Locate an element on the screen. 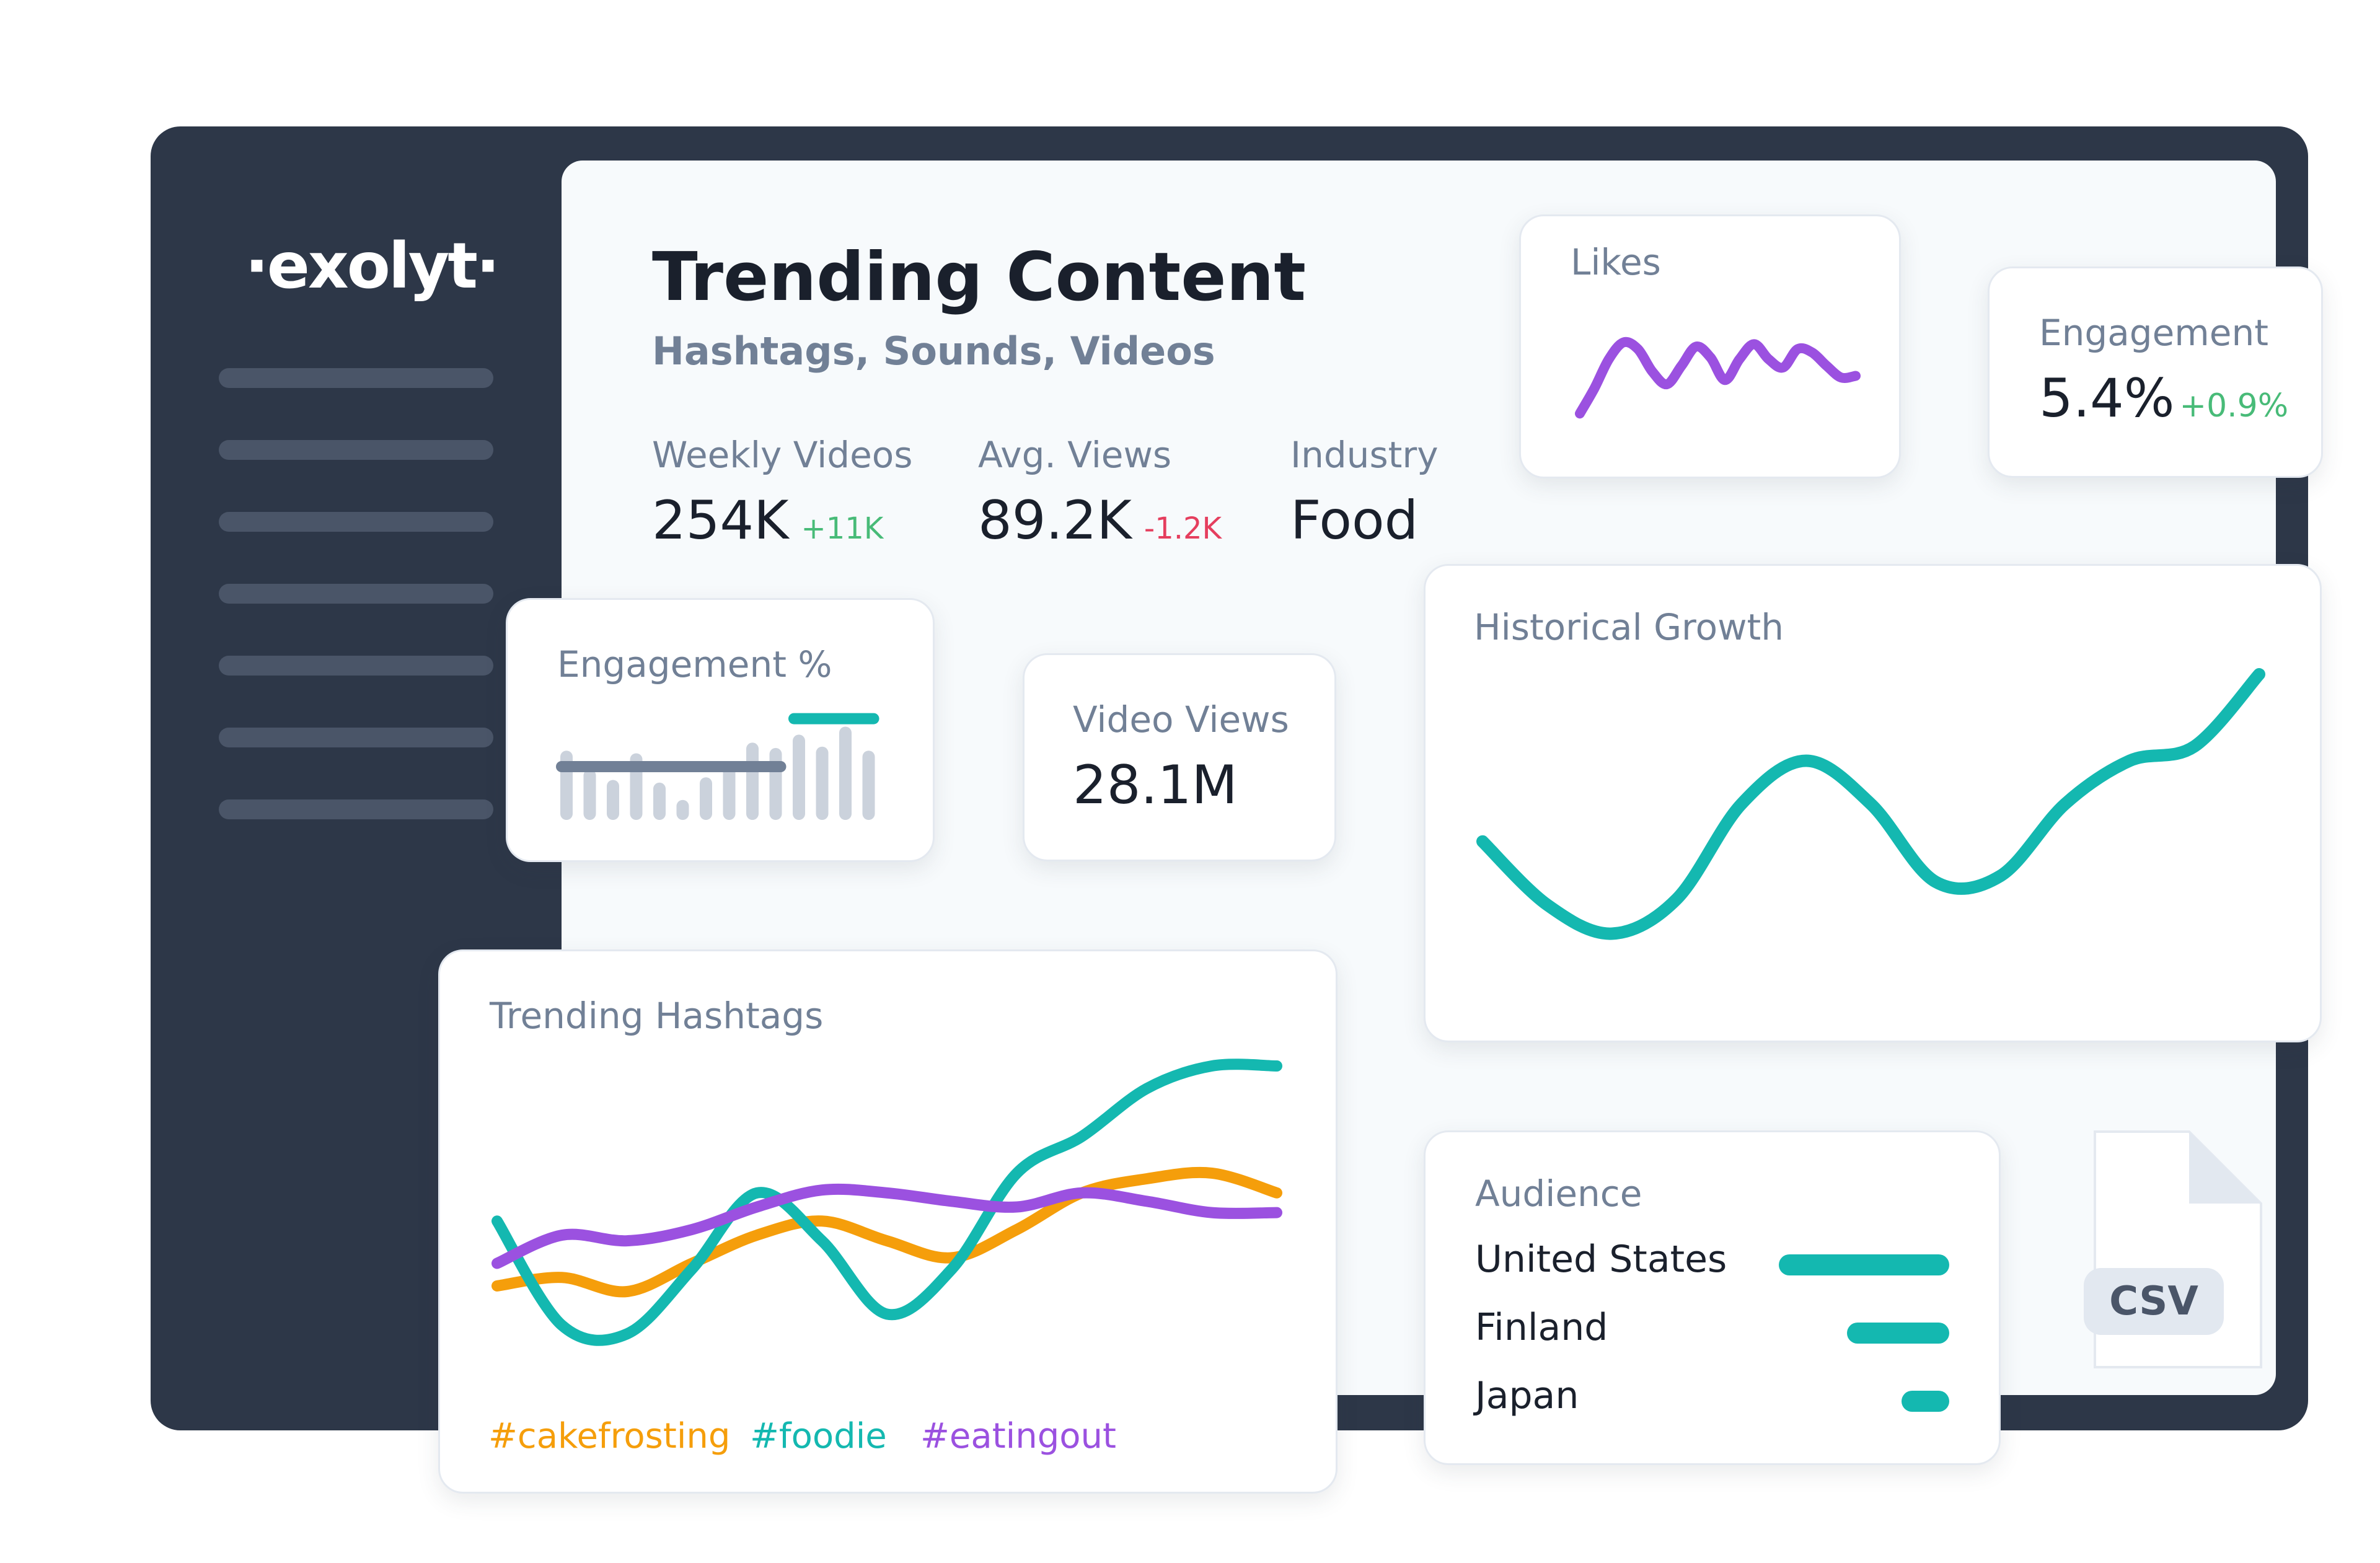 This screenshot has height=1563, width=2380. hashtag-line-foodie is located at coordinates (886, 1202).